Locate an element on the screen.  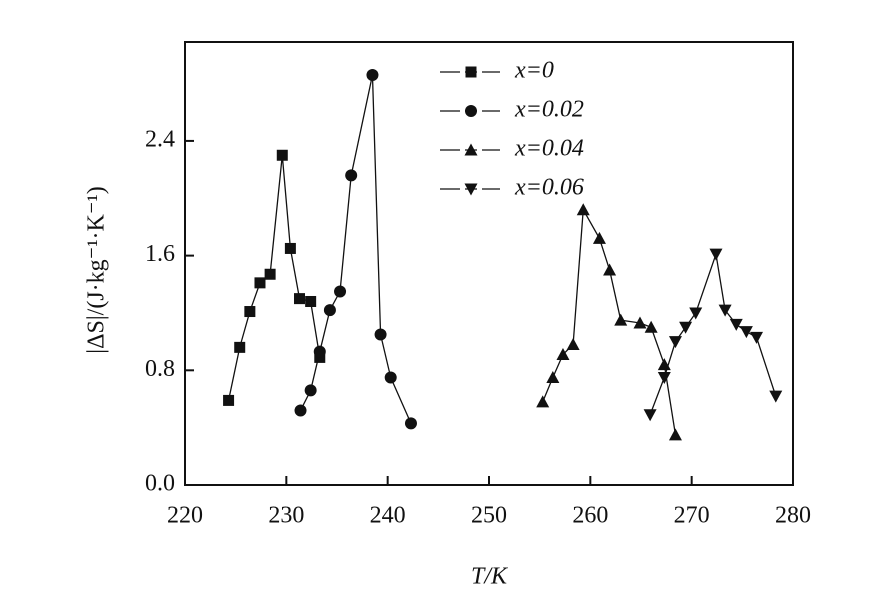
x-tick-label: 280 is located at coordinates (793, 516).